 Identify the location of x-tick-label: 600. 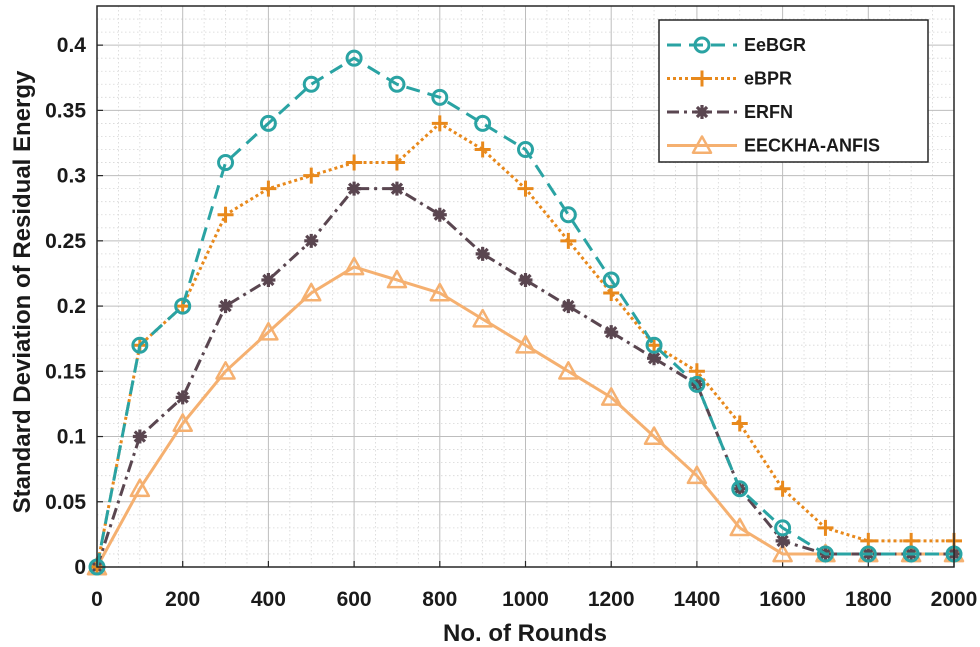
(354, 599).